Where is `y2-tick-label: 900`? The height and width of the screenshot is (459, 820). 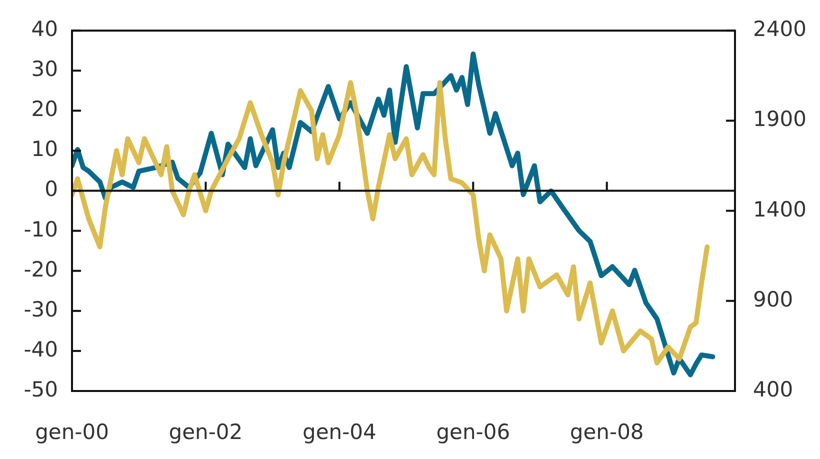 y2-tick-label: 900 is located at coordinates (773, 299).